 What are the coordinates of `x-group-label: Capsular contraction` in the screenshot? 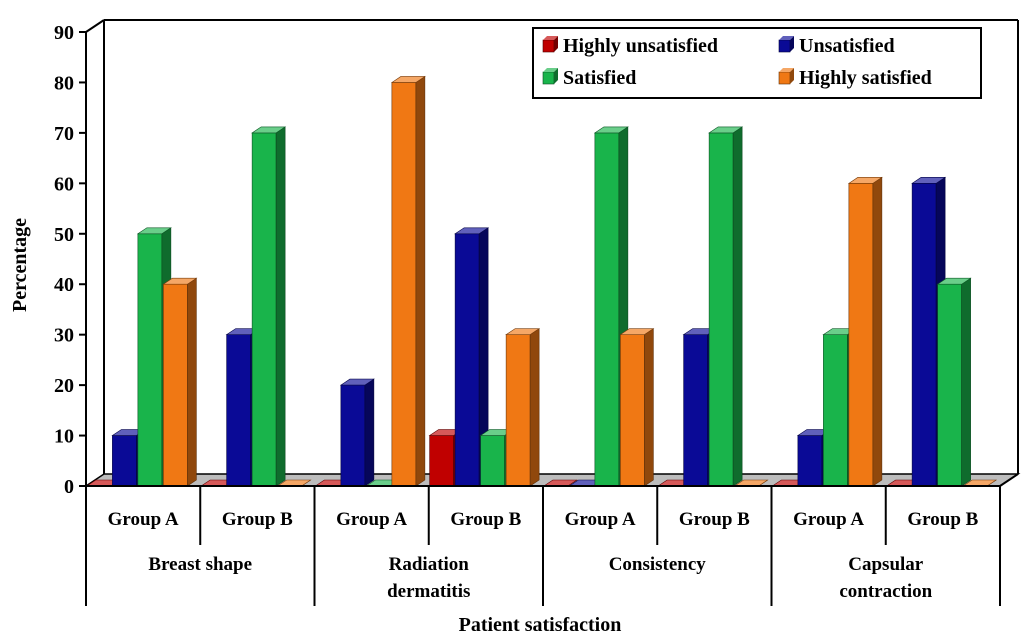 It's located at (885, 578).